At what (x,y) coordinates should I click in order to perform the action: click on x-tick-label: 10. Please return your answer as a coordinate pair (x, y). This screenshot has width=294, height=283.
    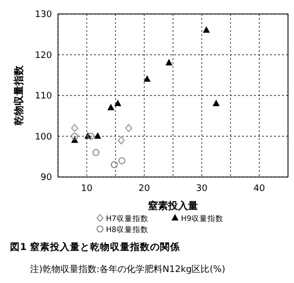
    Looking at the image, I should click on (87, 189).